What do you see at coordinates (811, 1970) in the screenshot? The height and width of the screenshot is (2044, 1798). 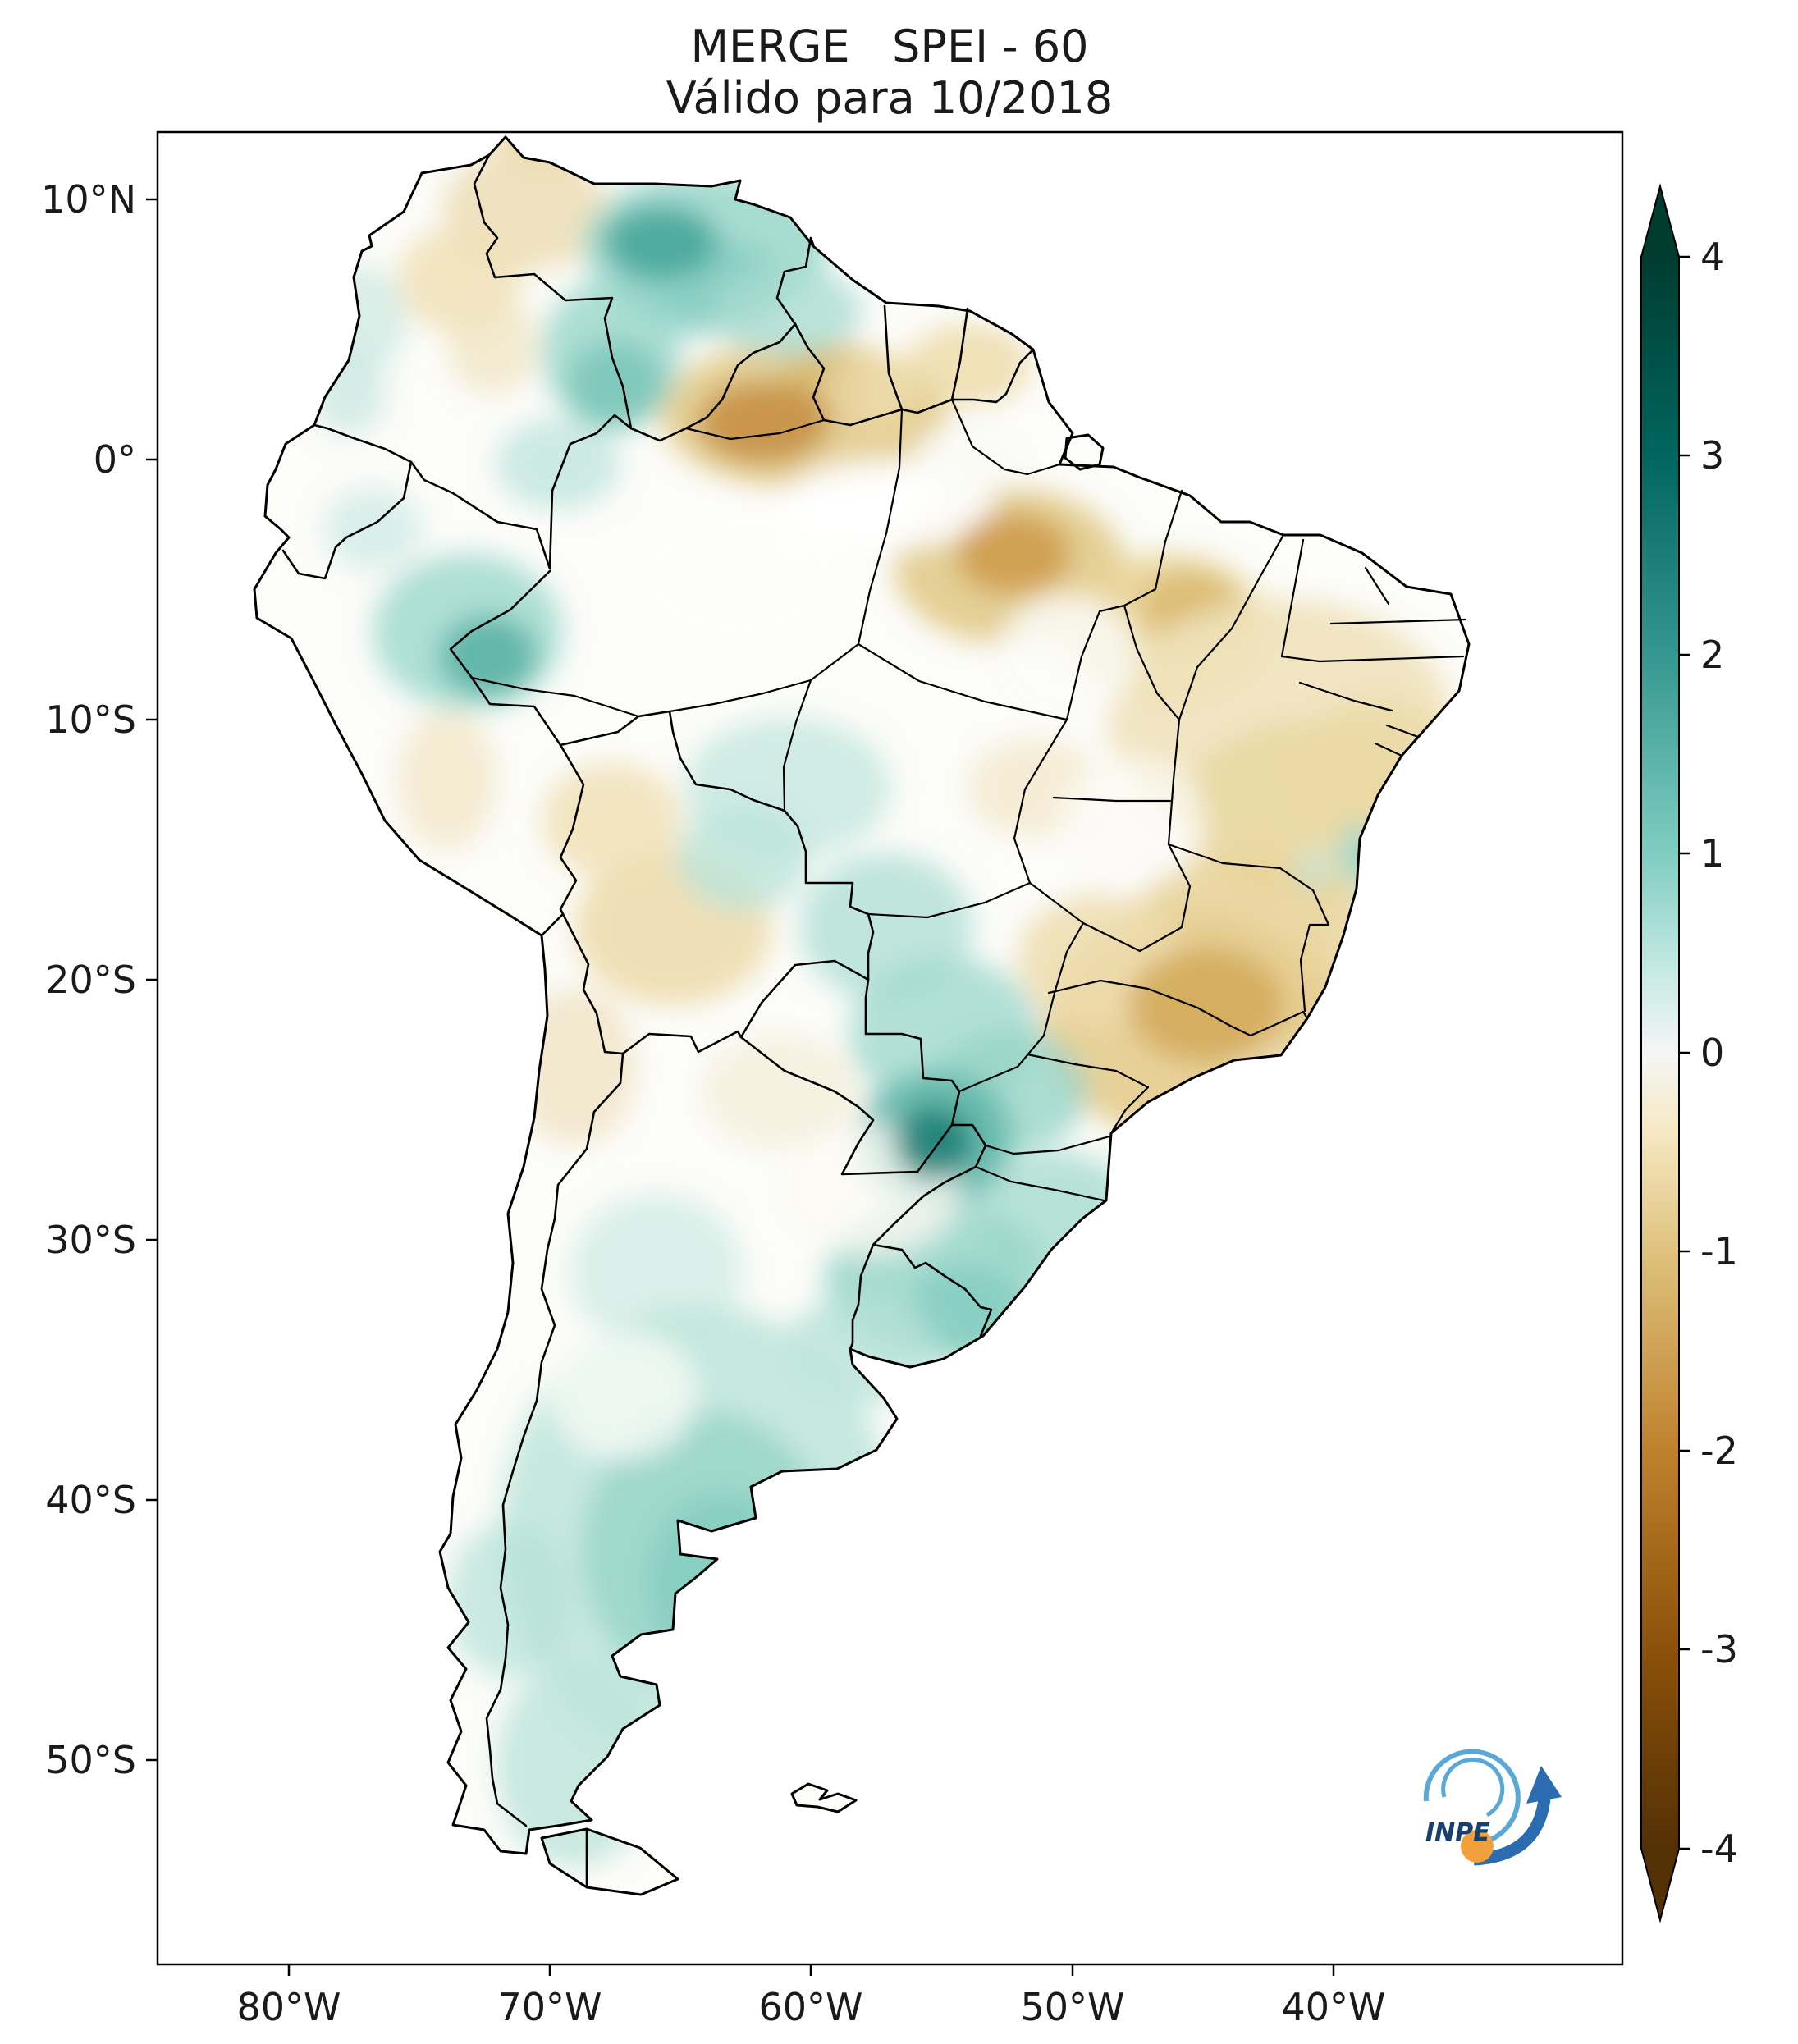 I see `x-axis-ticks` at bounding box center [811, 1970].